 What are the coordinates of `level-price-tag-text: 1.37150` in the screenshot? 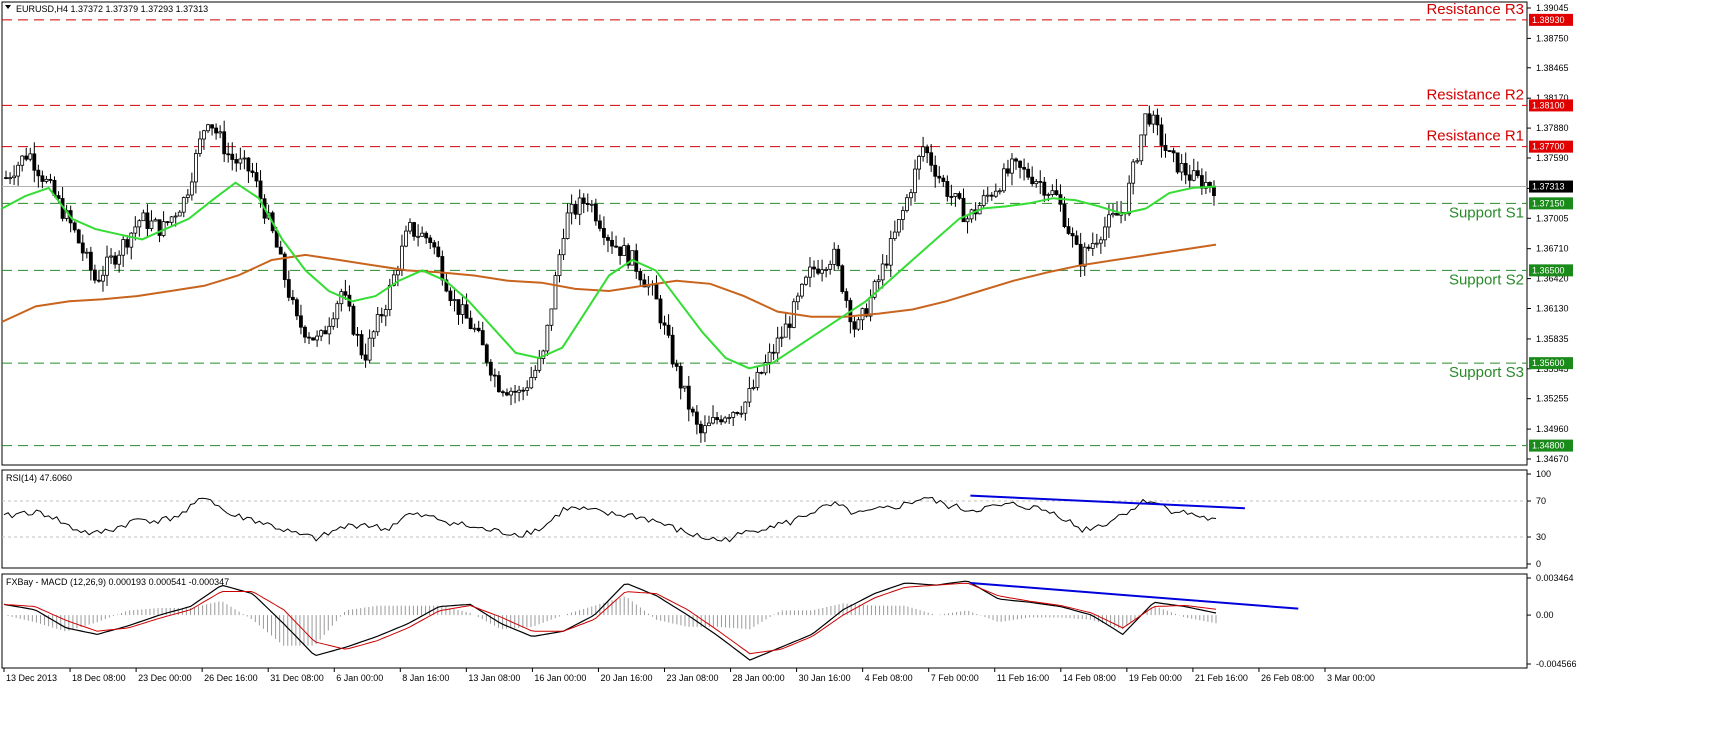 It's located at (1548, 203).